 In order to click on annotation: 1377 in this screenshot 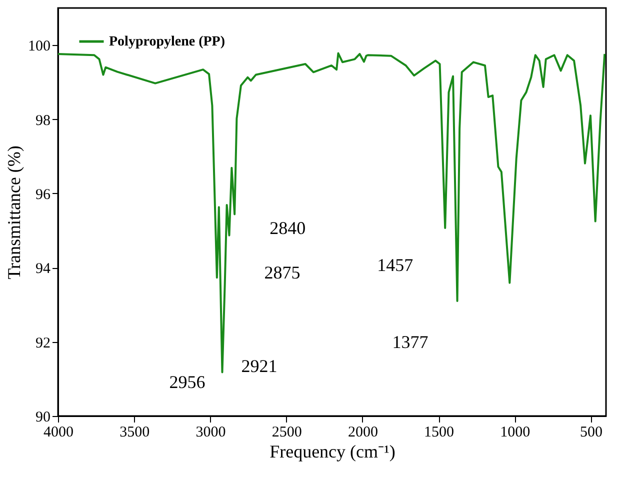, I will do `click(410, 342)`.